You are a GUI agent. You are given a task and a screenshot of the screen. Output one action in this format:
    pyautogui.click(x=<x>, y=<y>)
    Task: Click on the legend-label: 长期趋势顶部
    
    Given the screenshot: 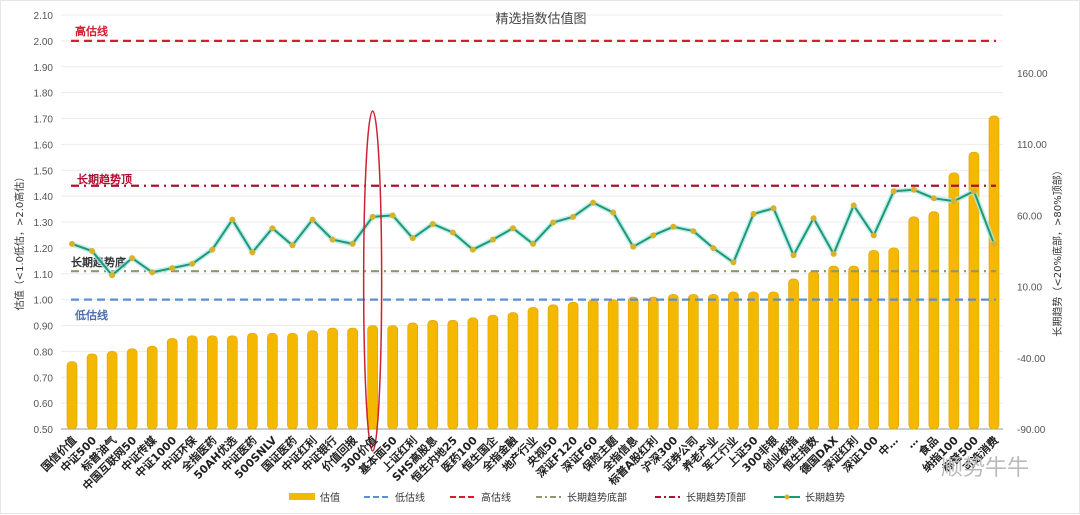 What is the action you would take?
    pyautogui.click(x=716, y=497)
    